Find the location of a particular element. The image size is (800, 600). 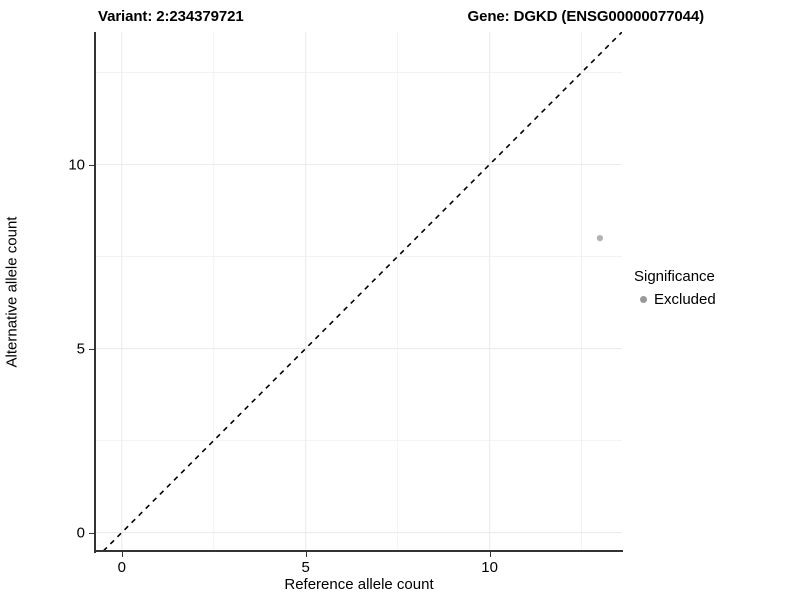

gene-title: Gene: DGKD (ENSG00000077044) is located at coordinates (586, 16).